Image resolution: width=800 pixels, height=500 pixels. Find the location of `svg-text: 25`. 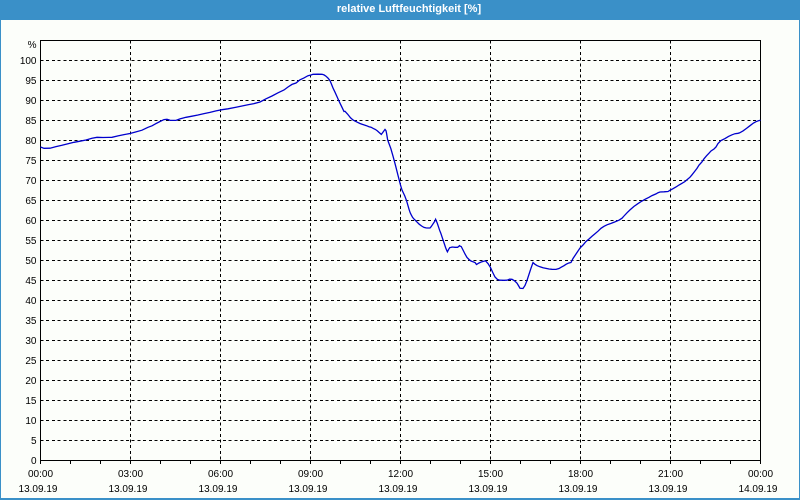

svg-text: 25 is located at coordinates (31, 361).